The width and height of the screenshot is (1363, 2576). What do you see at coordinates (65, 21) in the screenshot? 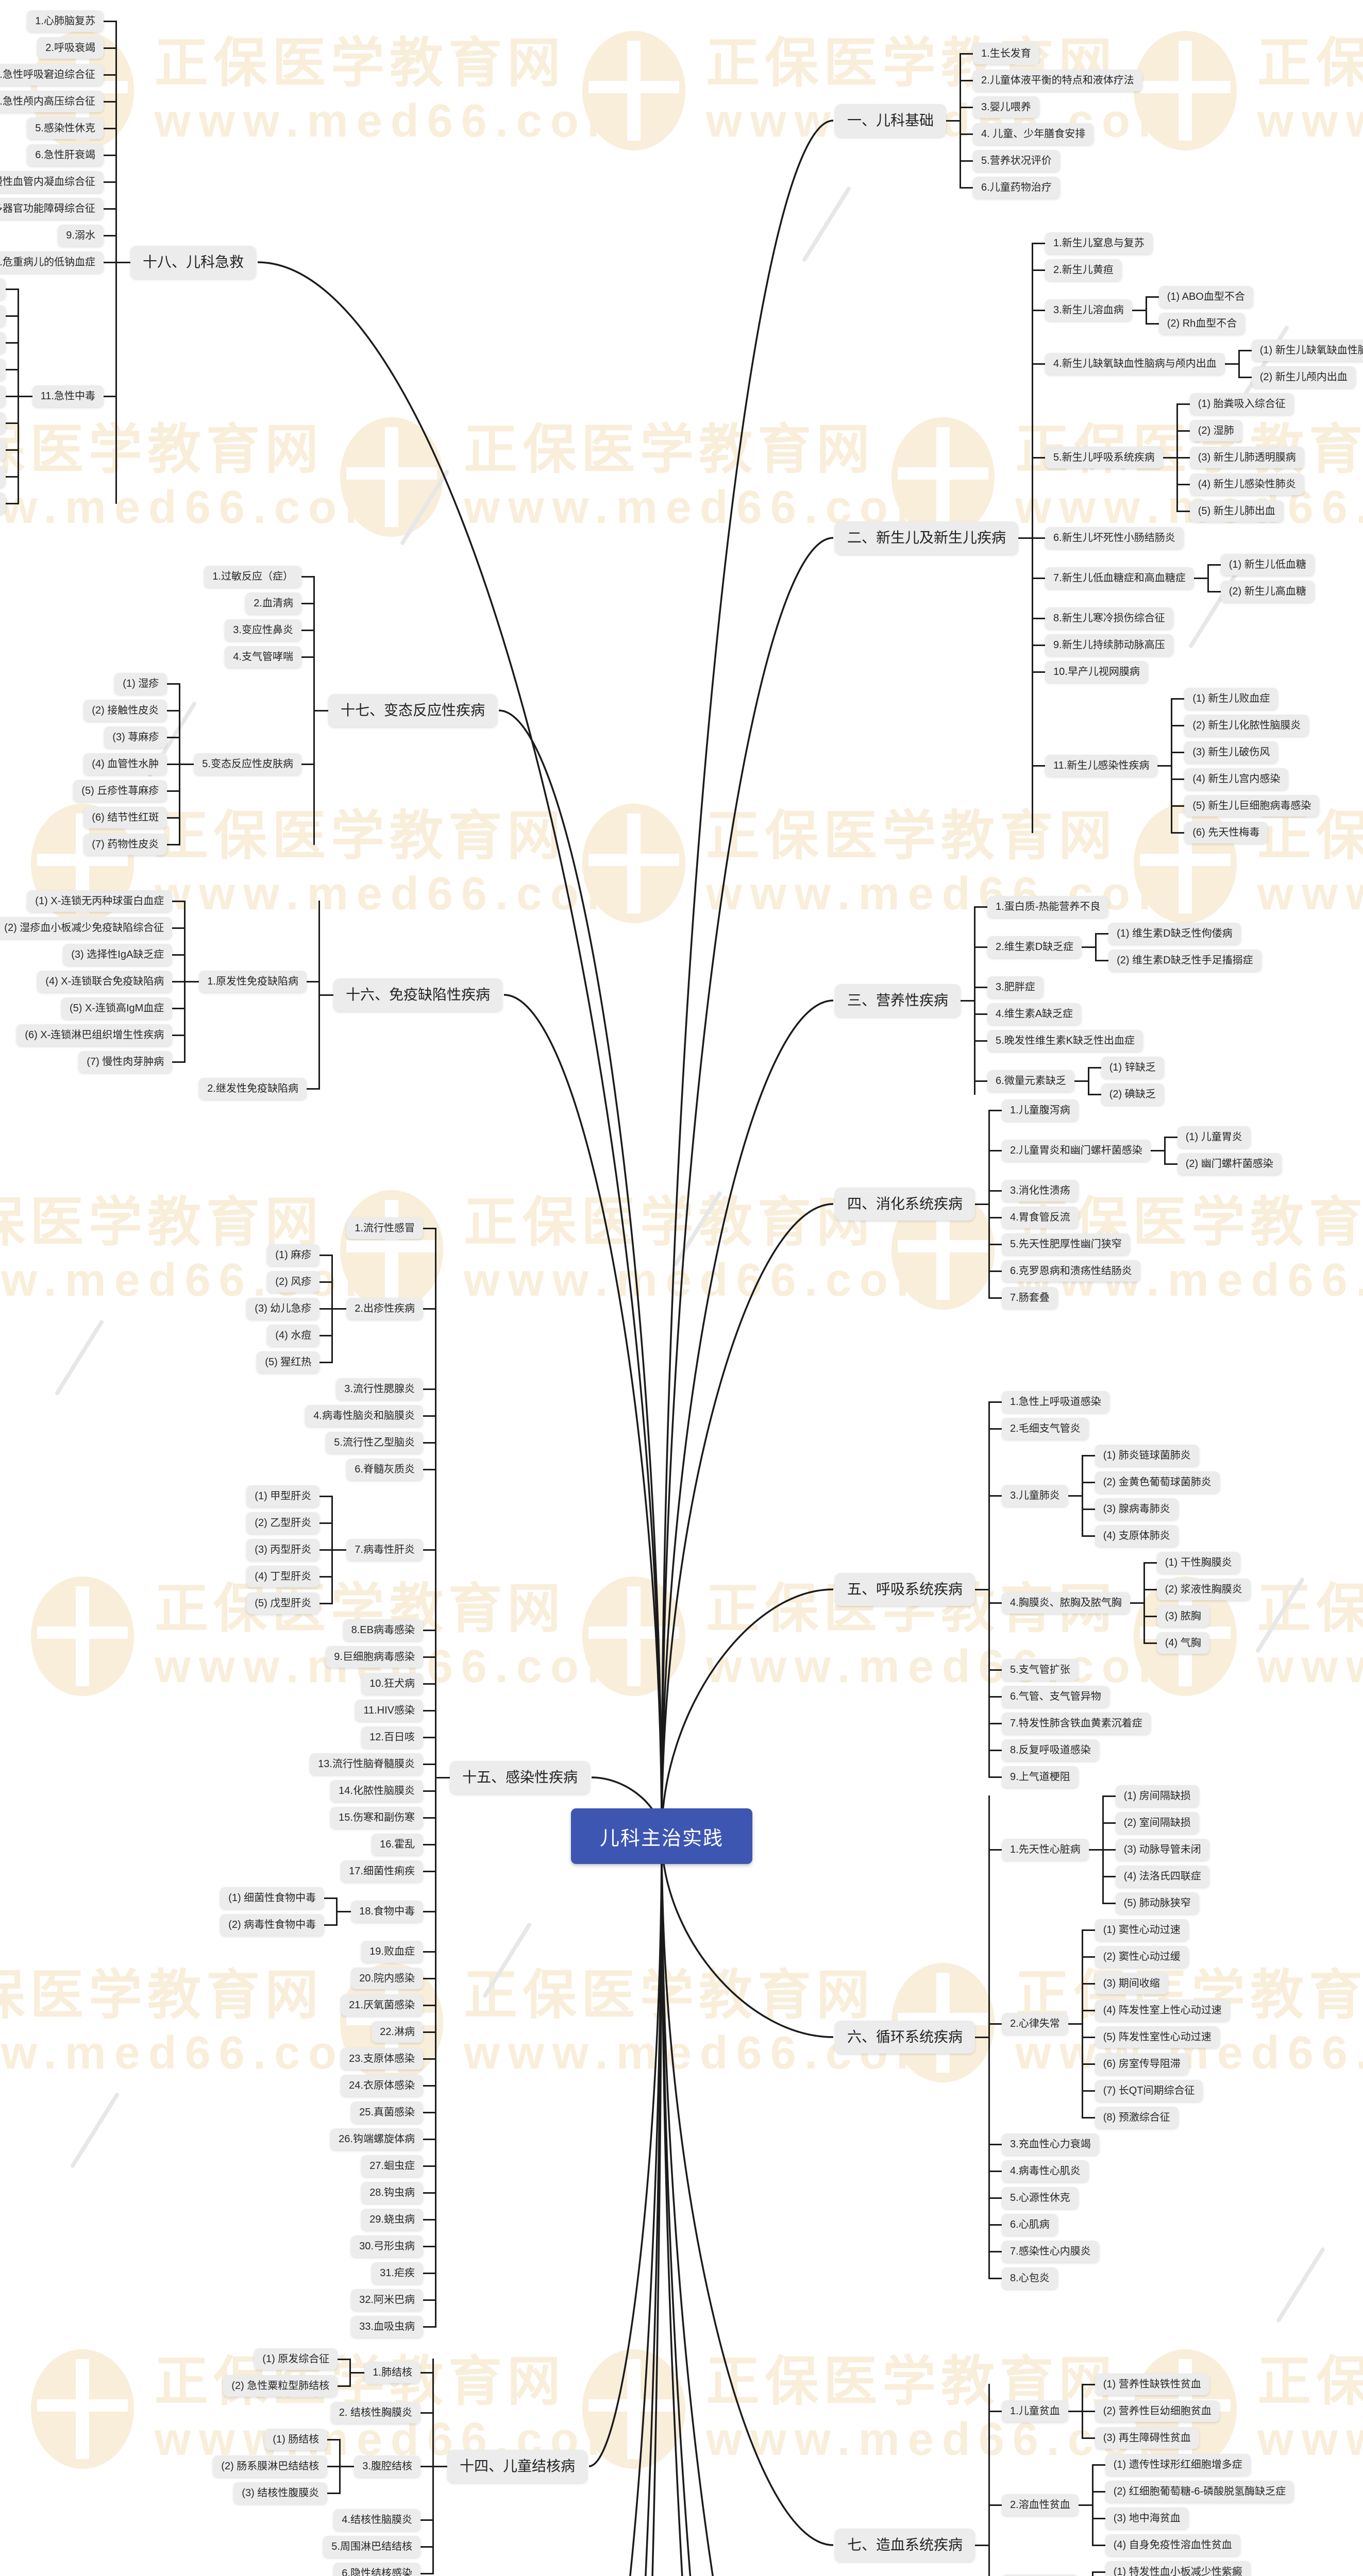
I see `topic-node: 1.心肺脑复苏` at bounding box center [65, 21].